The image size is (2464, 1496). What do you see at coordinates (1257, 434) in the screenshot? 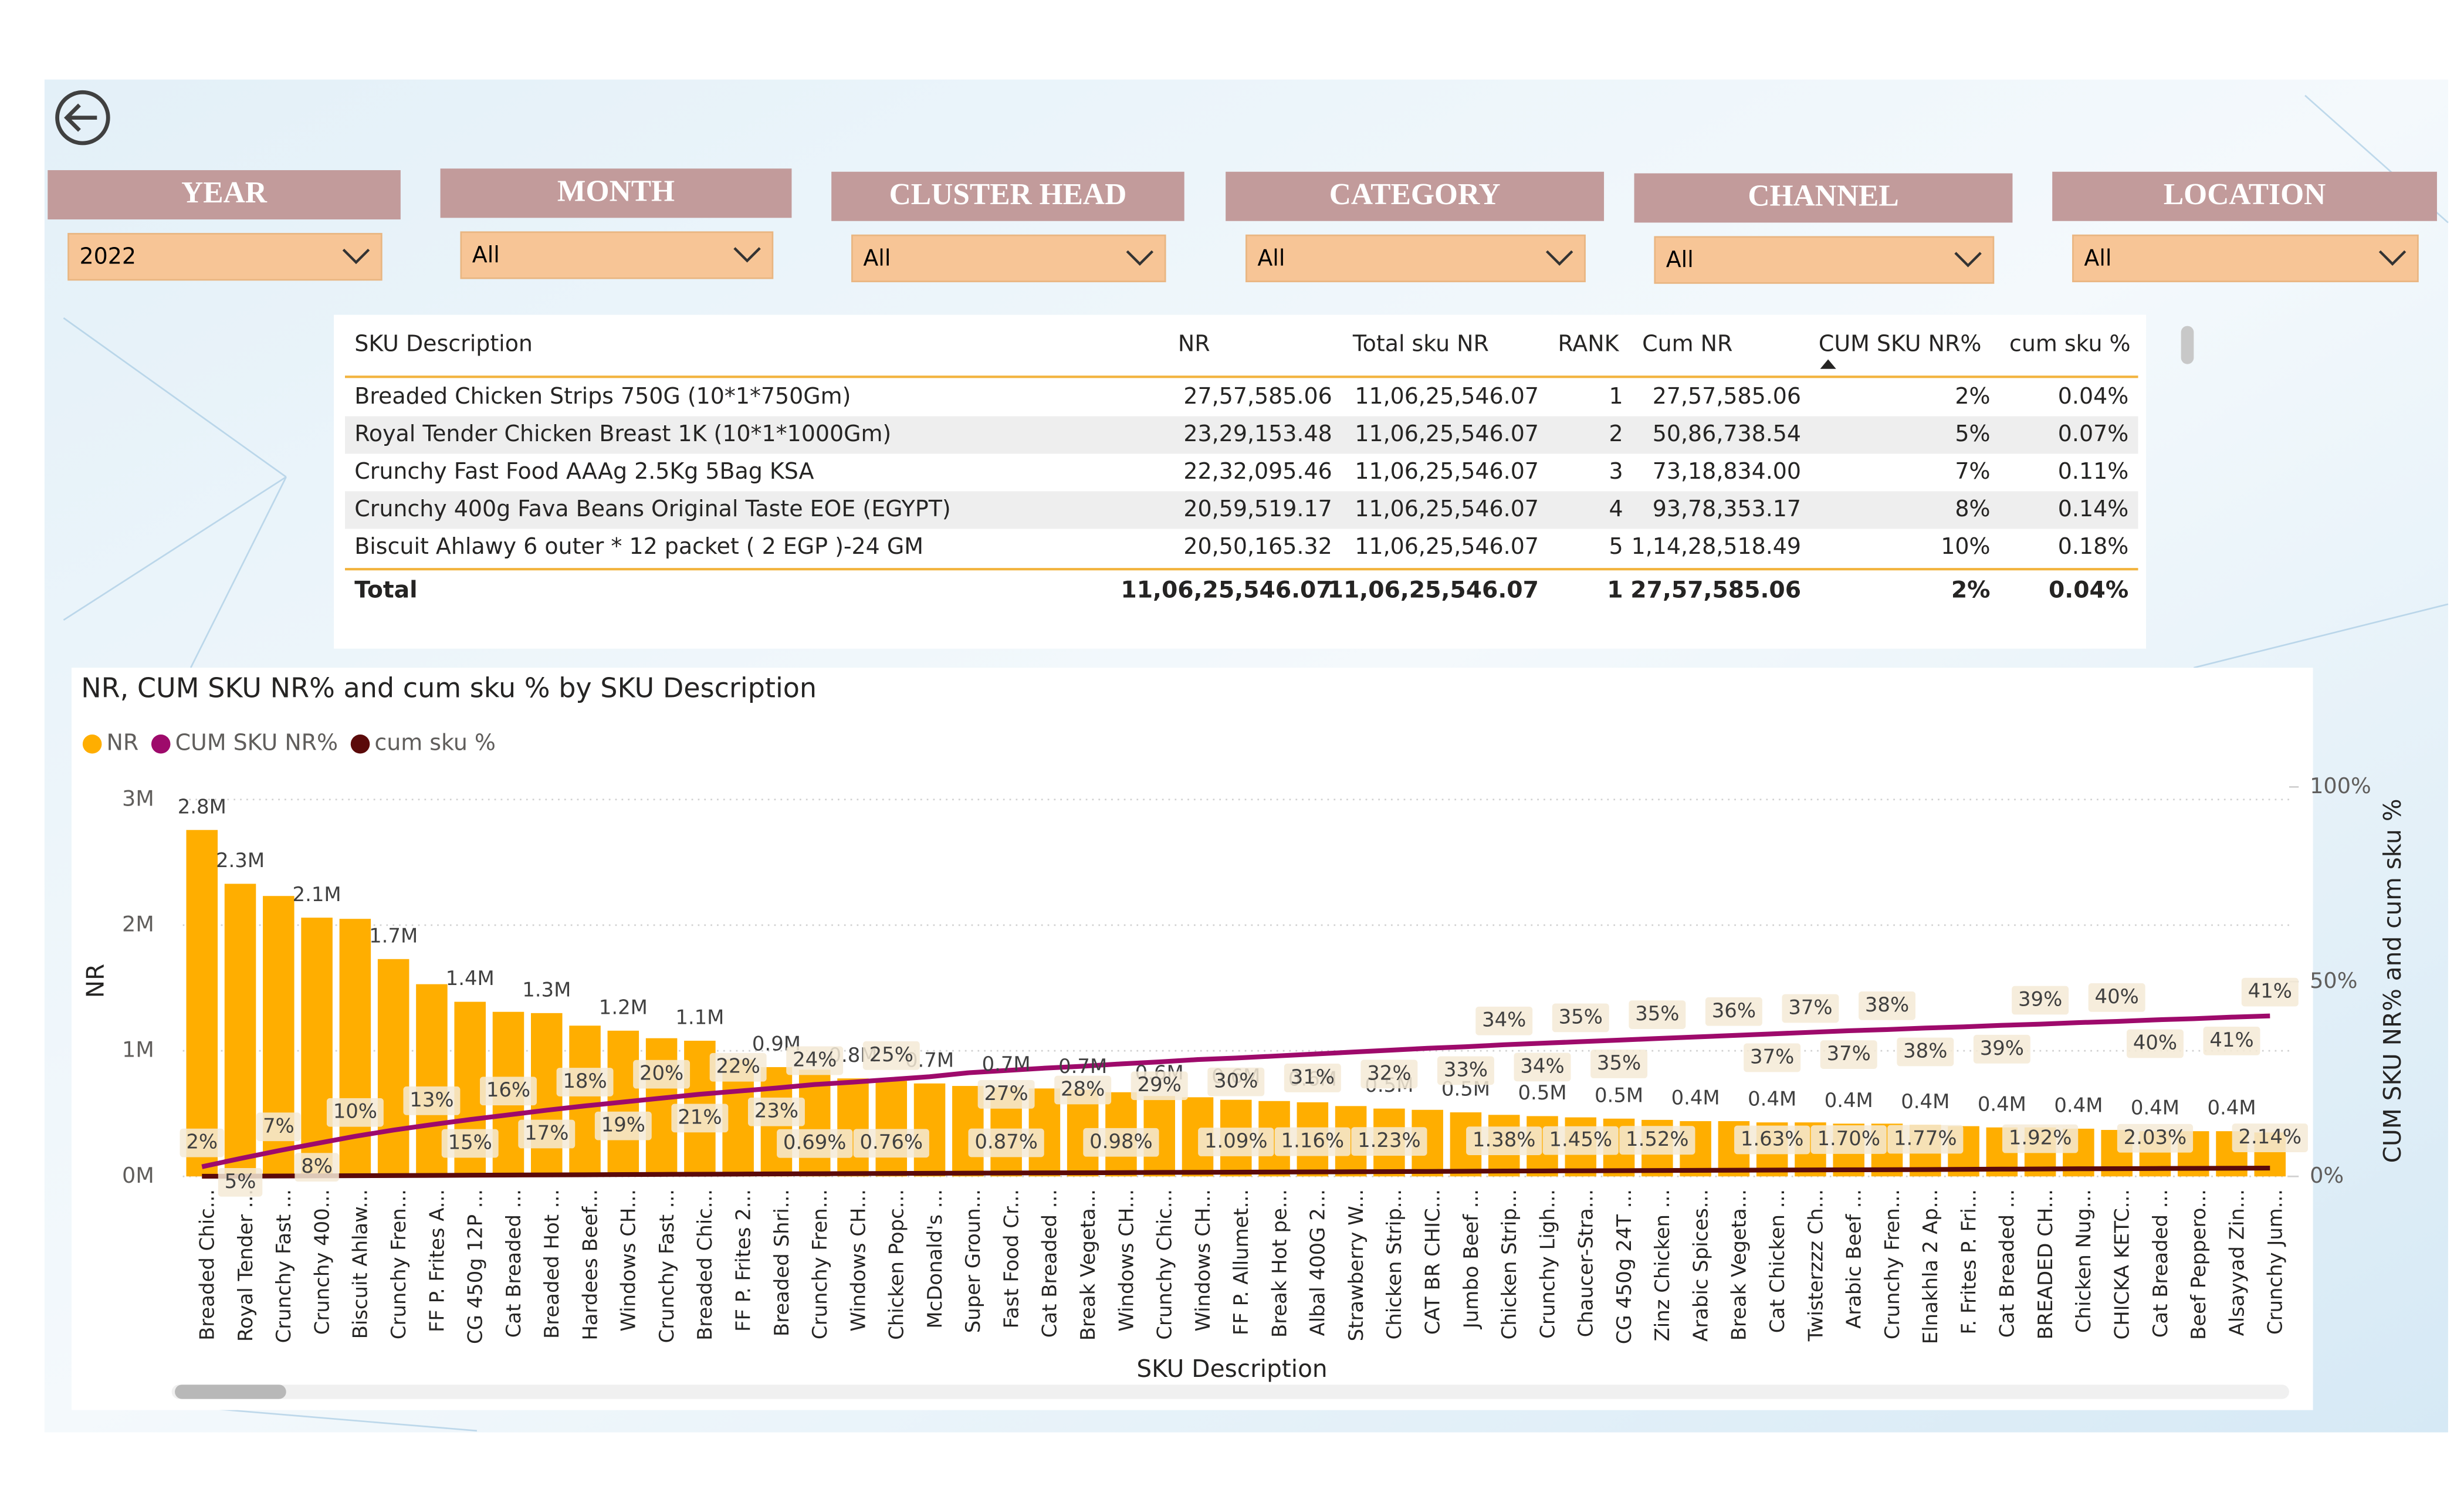
I see `table-cell: 23,29,153.48` at bounding box center [1257, 434].